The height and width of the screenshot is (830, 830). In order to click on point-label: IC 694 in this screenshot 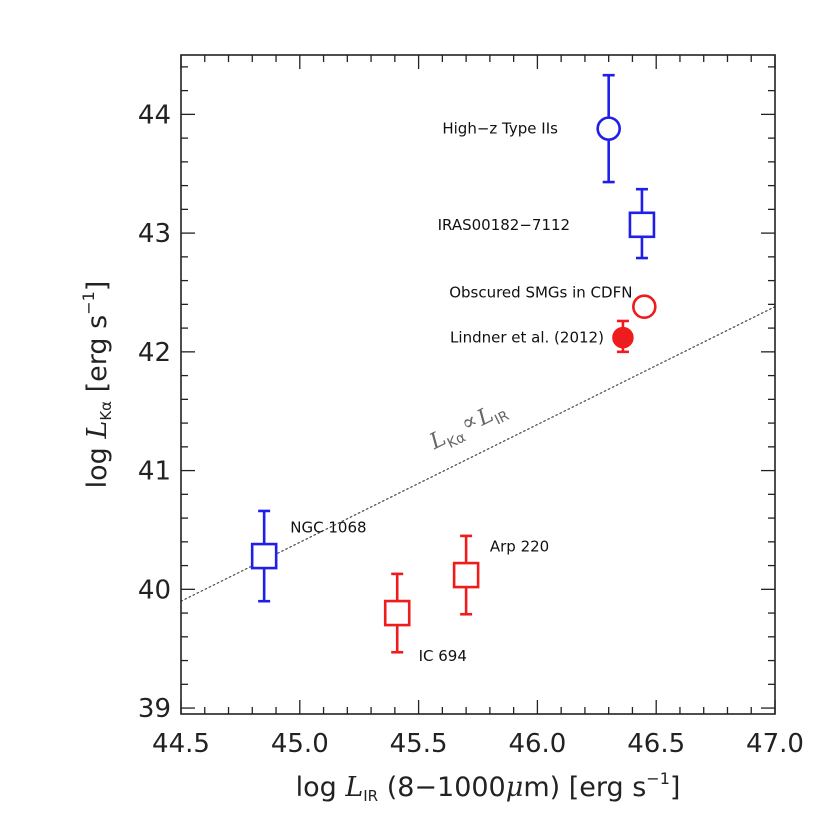, I will do `click(443, 656)`.